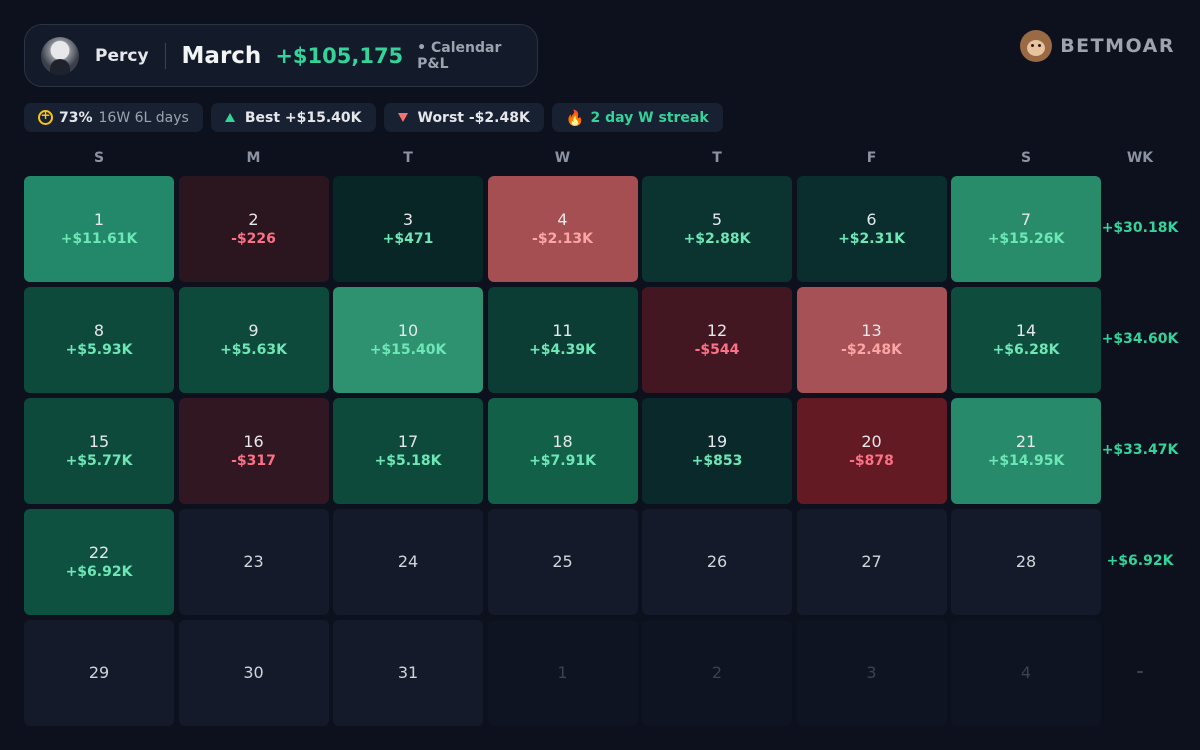  What do you see at coordinates (463, 117) in the screenshot?
I see `worst-day-pill: Worst -$2.48K` at bounding box center [463, 117].